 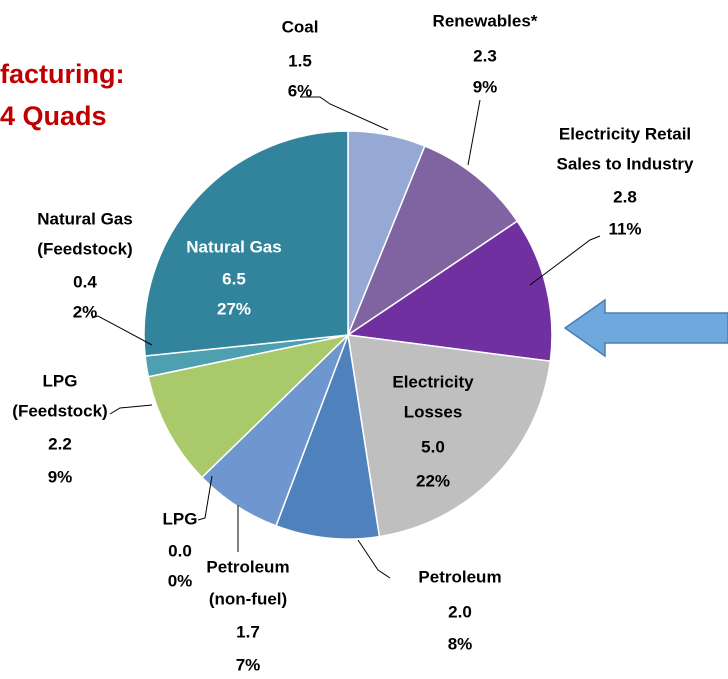 I want to click on slice-label: Electricity Retail, so click(x=625, y=133).